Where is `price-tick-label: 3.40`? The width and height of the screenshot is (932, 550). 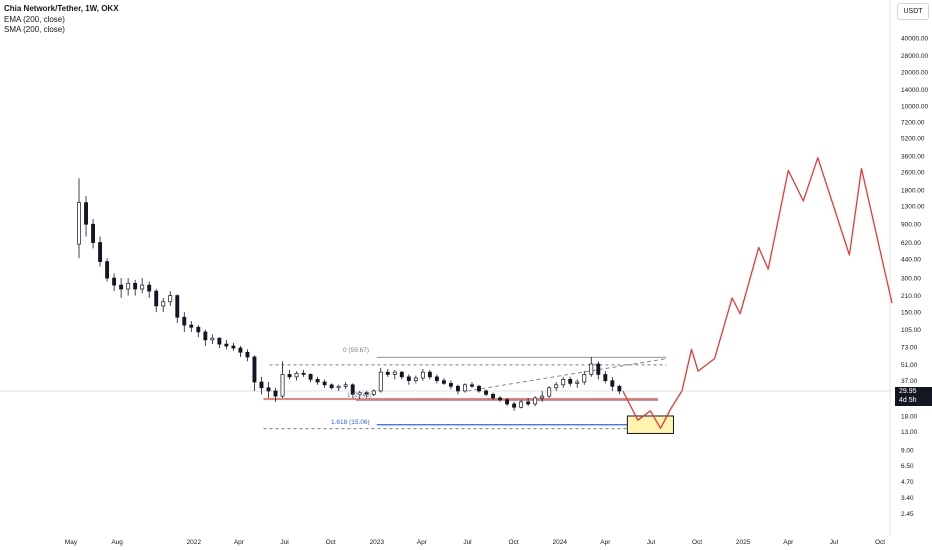 price-tick-label: 3.40 is located at coordinates (907, 498).